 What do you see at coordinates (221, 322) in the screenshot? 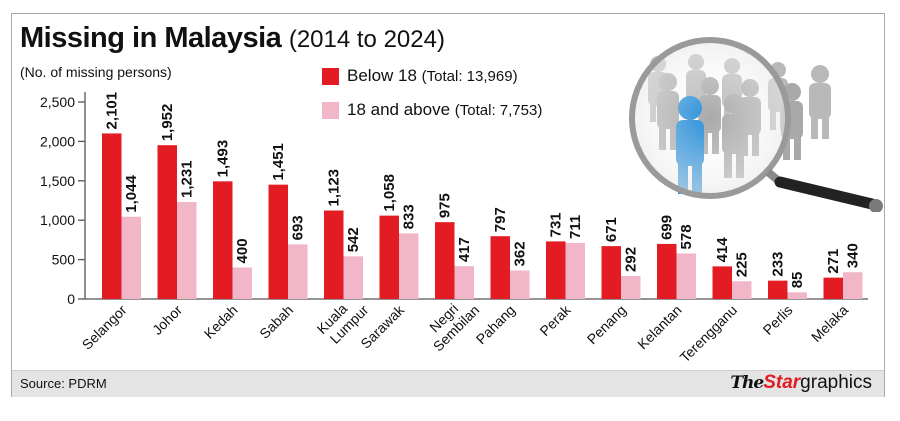
I see `x-category-label: Kedah` at bounding box center [221, 322].